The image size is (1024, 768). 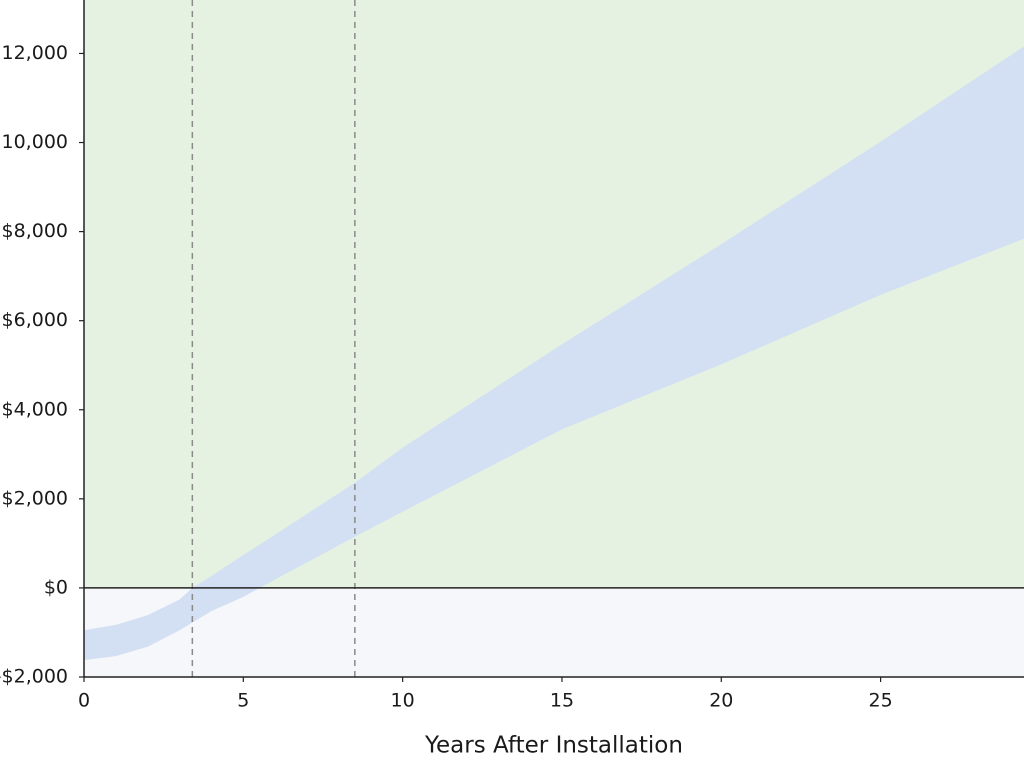 What do you see at coordinates (721, 701) in the screenshot?
I see `x-tick-label: 20` at bounding box center [721, 701].